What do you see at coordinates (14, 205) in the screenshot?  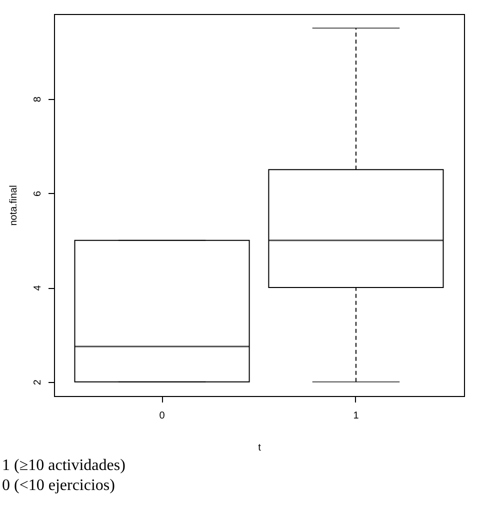 I see `y-axis-title: nota.final` at bounding box center [14, 205].